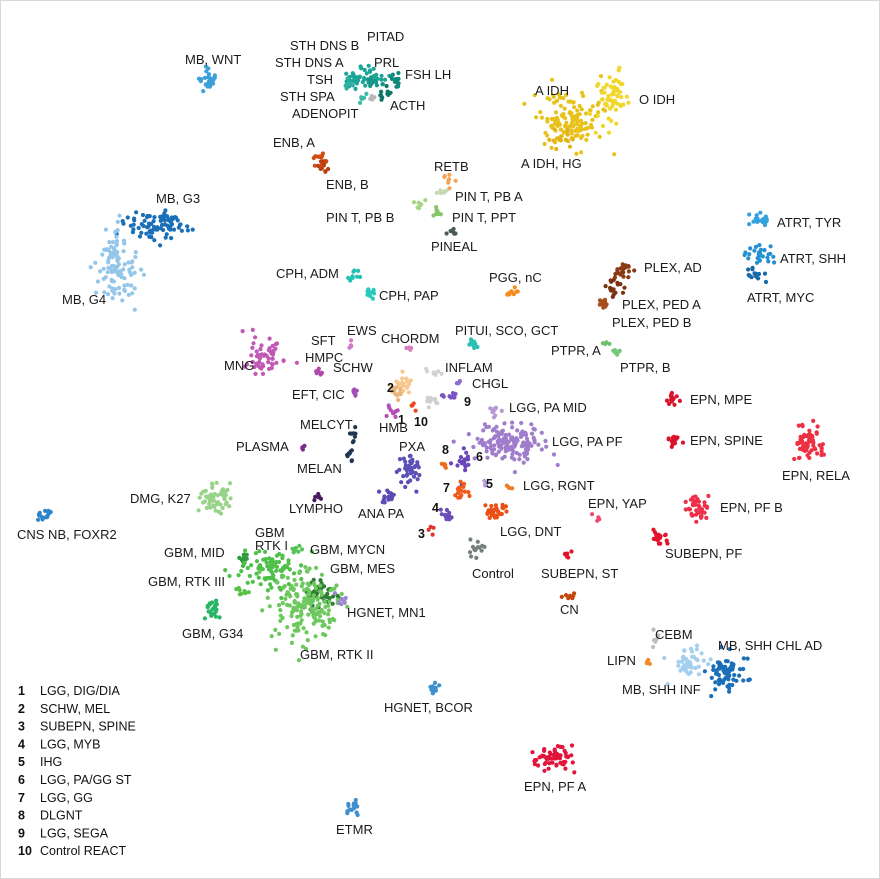 This screenshot has height=879, width=880. What do you see at coordinates (726, 440) in the screenshot?
I see `cluster-label: EPN, SPINE` at bounding box center [726, 440].